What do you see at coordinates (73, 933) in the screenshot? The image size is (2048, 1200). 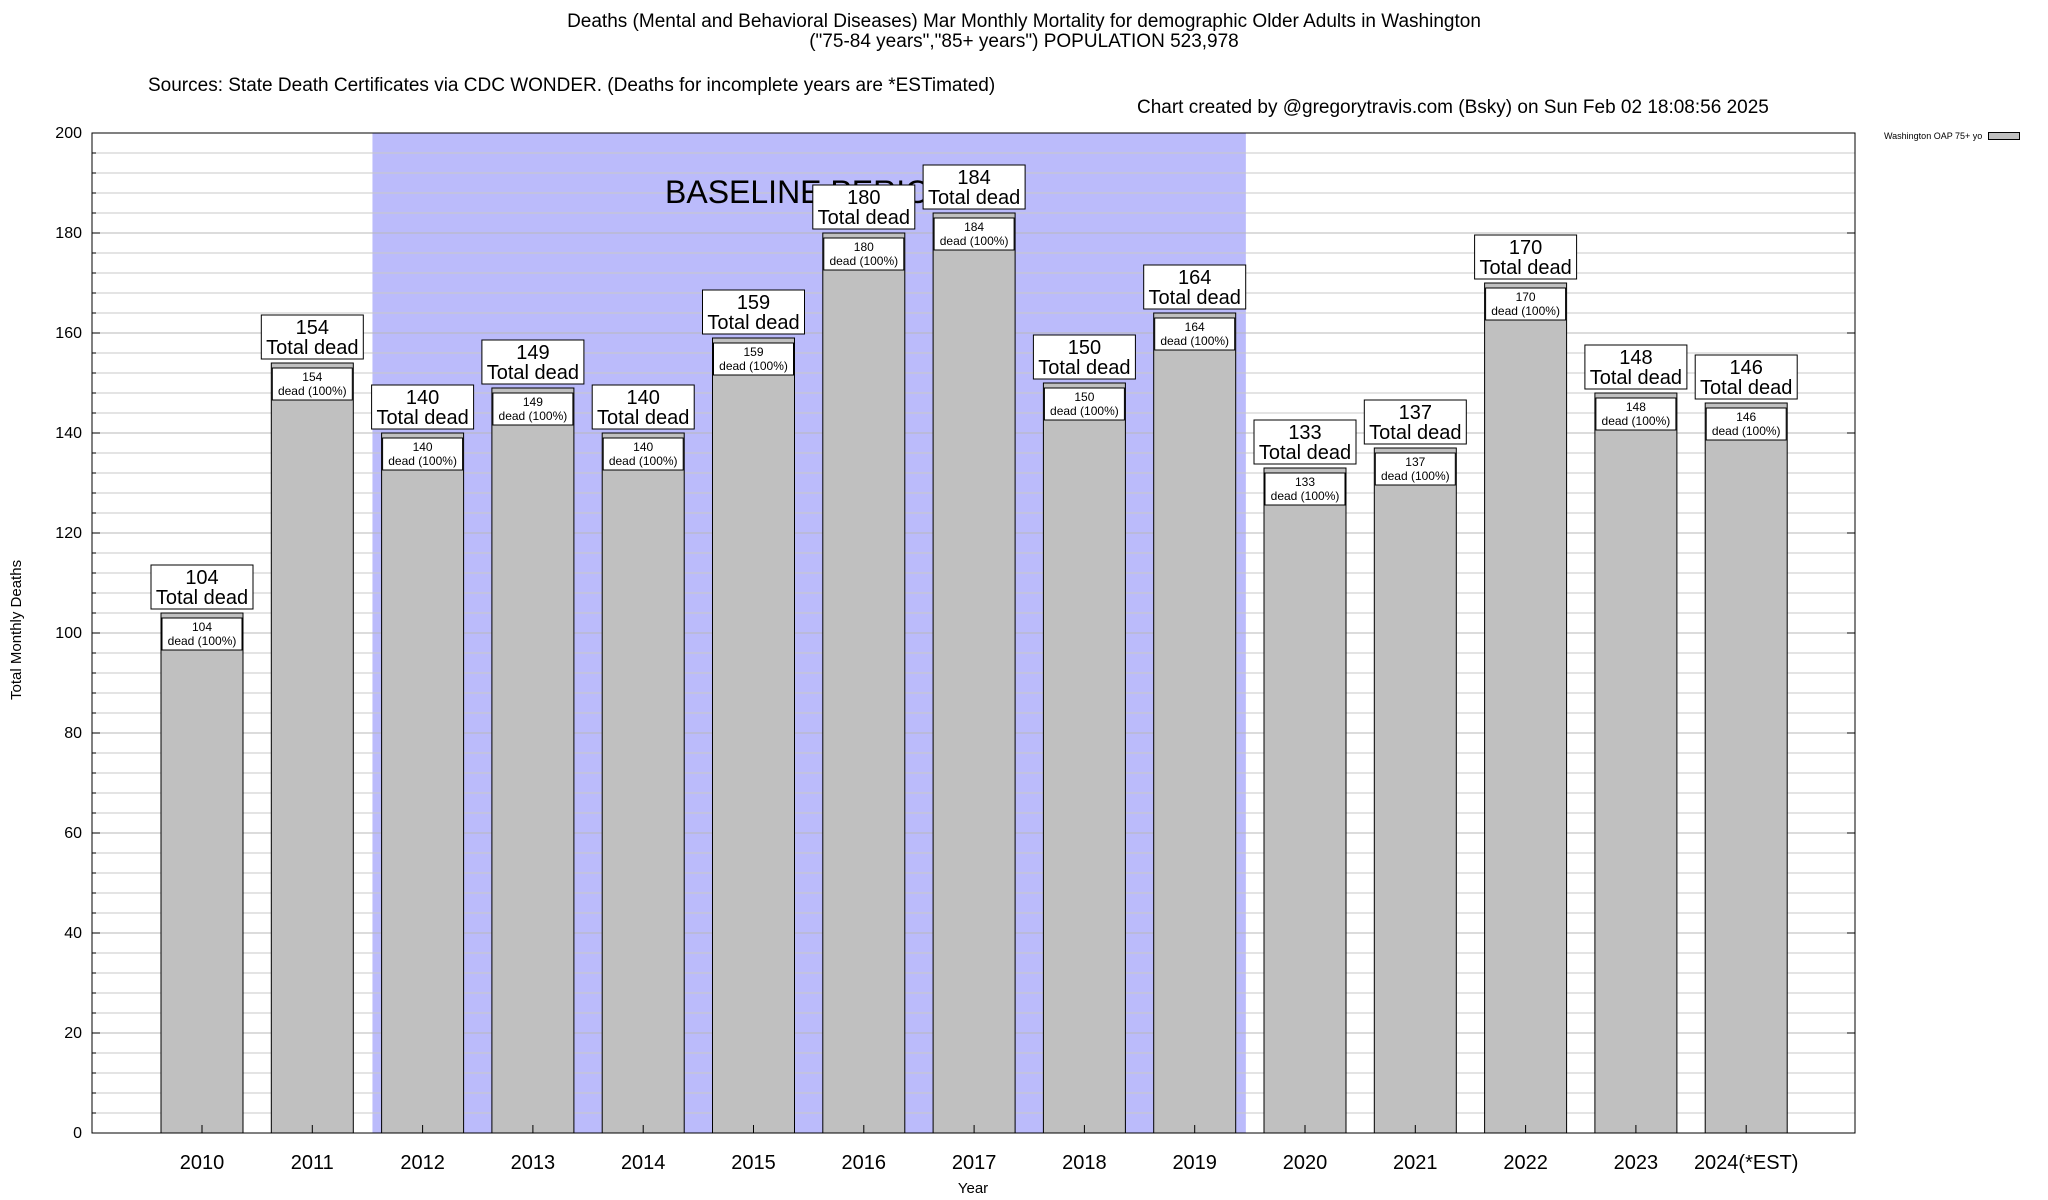 I see `y-tick-label: 40` at bounding box center [73, 933].